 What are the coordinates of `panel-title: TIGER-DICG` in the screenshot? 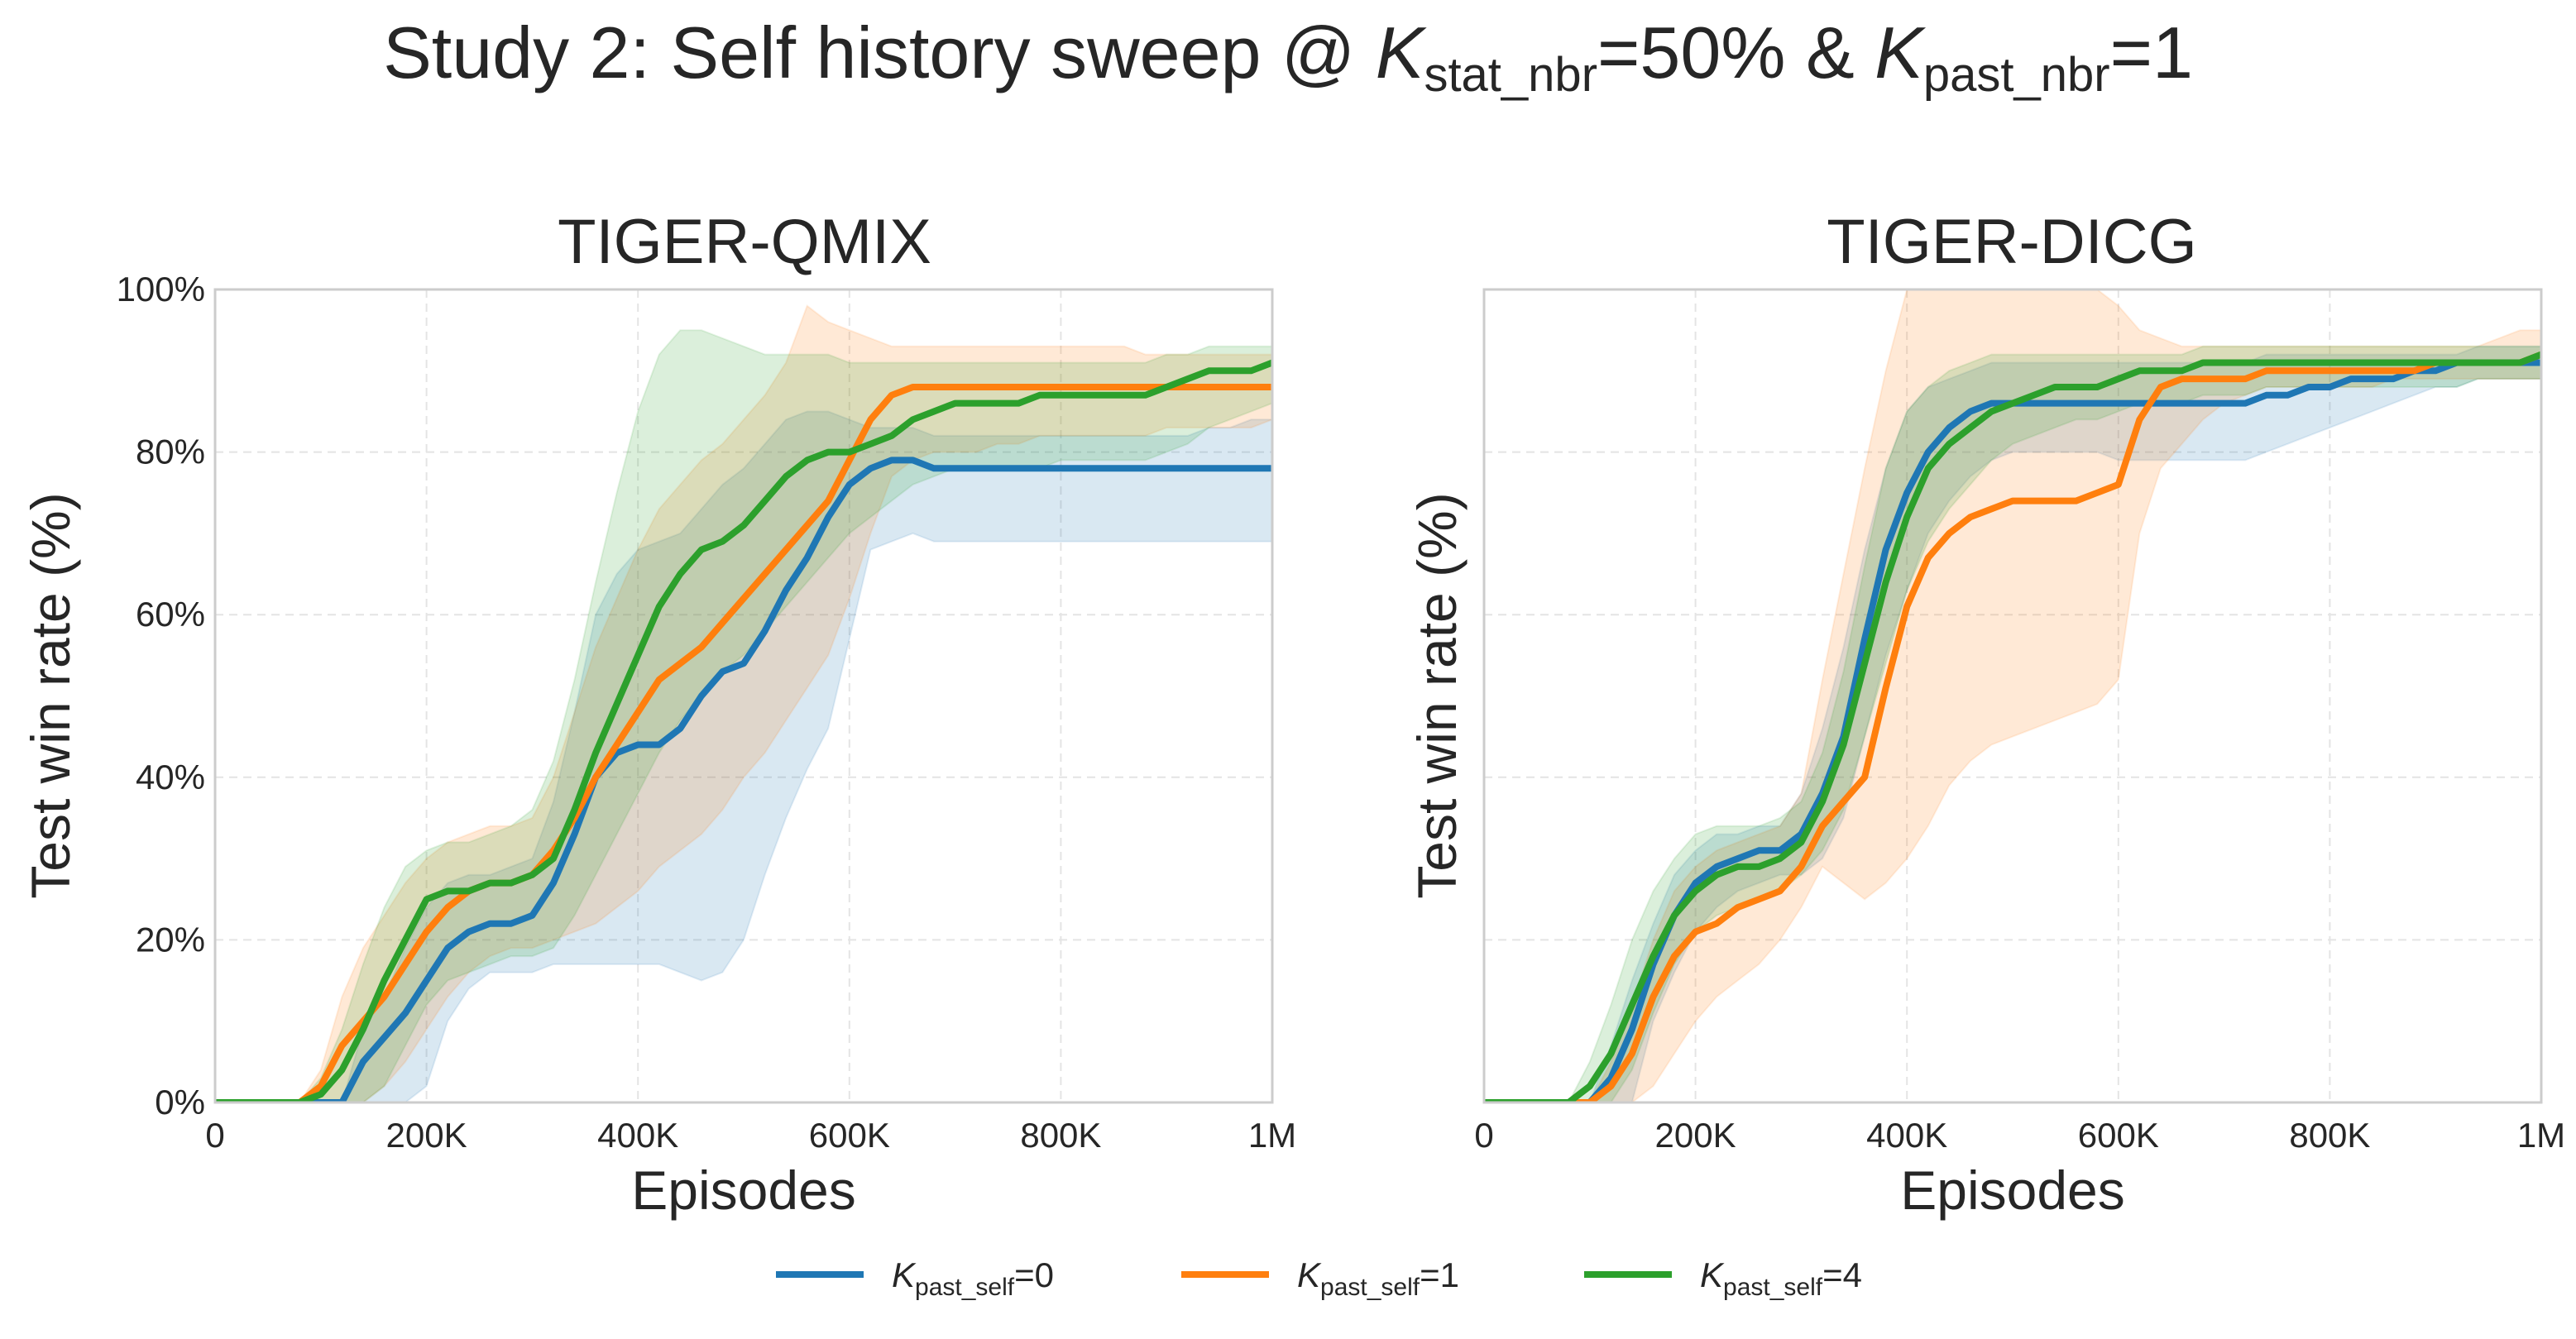 It's located at (2012, 242).